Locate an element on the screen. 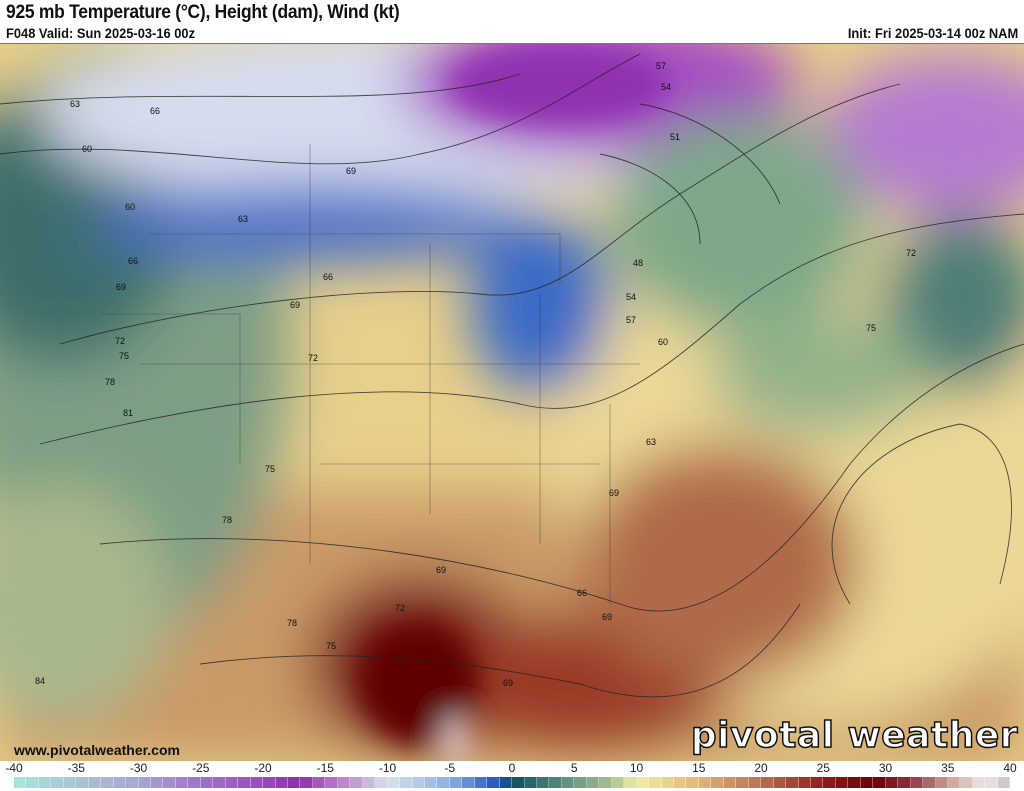 The image size is (1024, 791). colorbar-tick-label: -5 is located at coordinates (450, 768).